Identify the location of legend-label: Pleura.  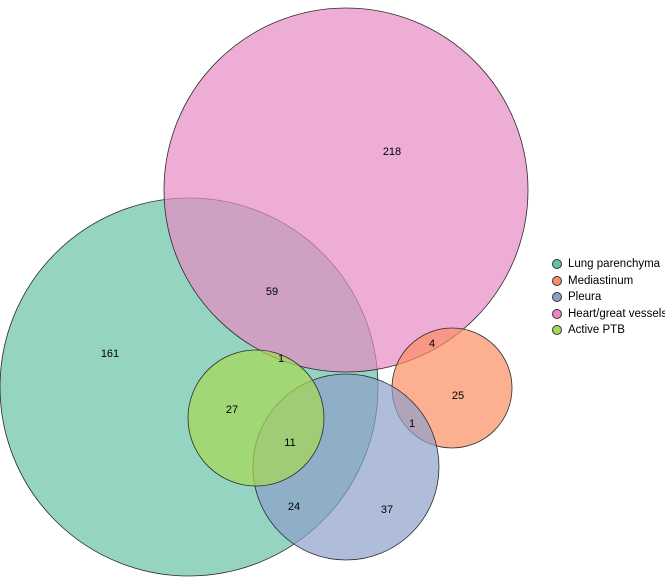
(585, 297).